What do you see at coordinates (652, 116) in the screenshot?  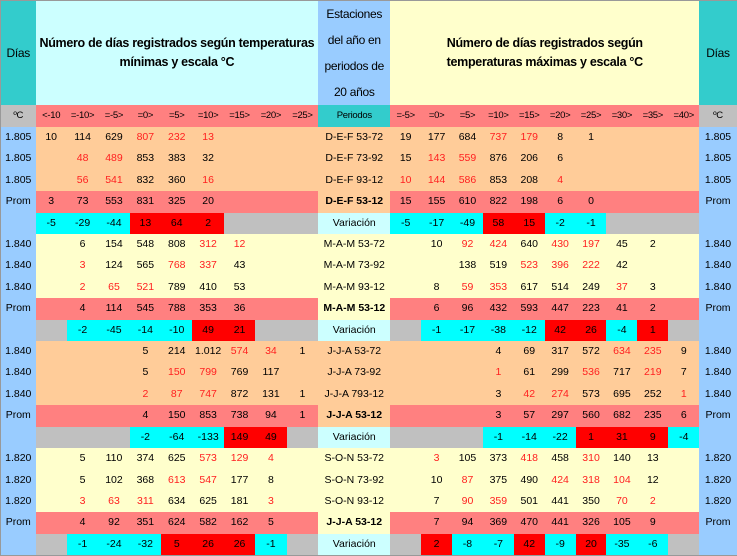 I see `max-scale-header: =35>` at bounding box center [652, 116].